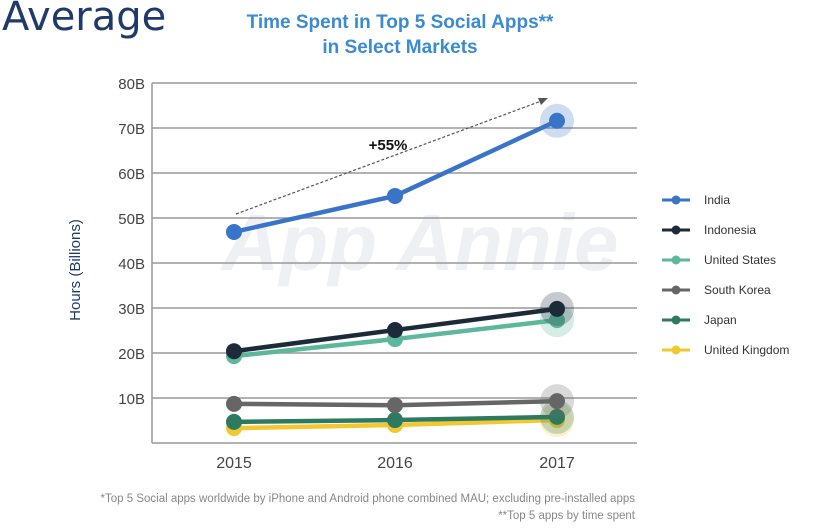  I want to click on growth-annotation: +55%, so click(388, 145).